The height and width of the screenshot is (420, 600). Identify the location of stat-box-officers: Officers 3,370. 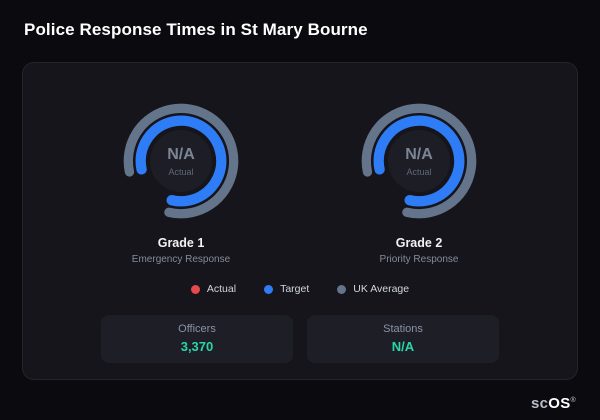
(197, 339).